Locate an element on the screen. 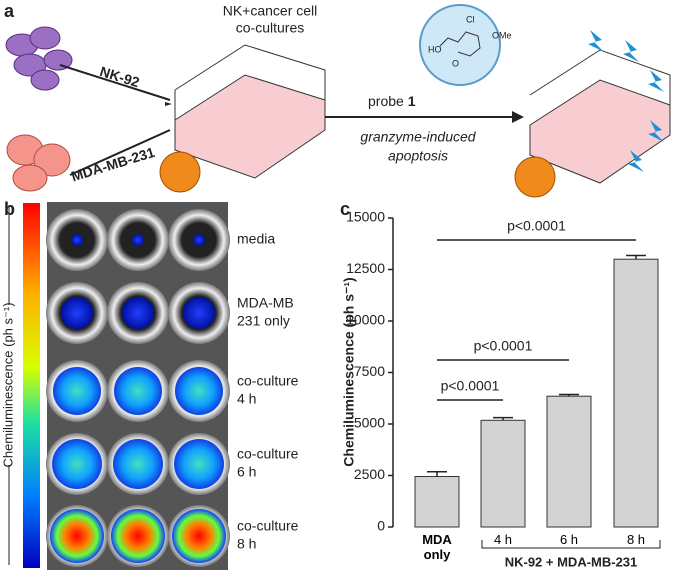  x-tick-label: 6 h is located at coordinates (569, 539).